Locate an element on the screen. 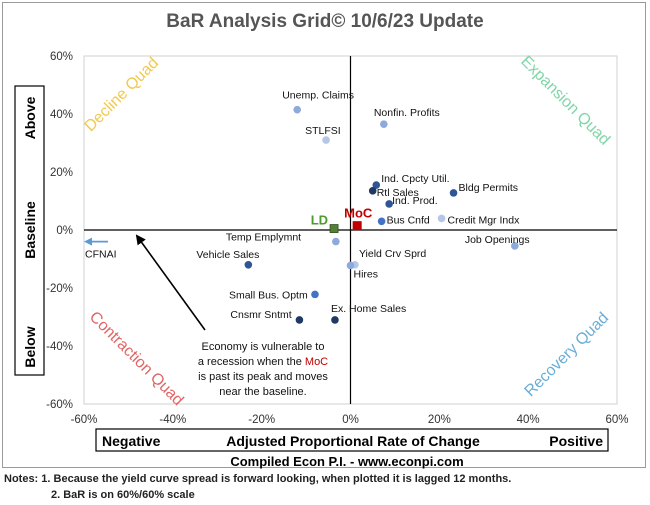  y-tick-label: 60% is located at coordinates (61, 57).